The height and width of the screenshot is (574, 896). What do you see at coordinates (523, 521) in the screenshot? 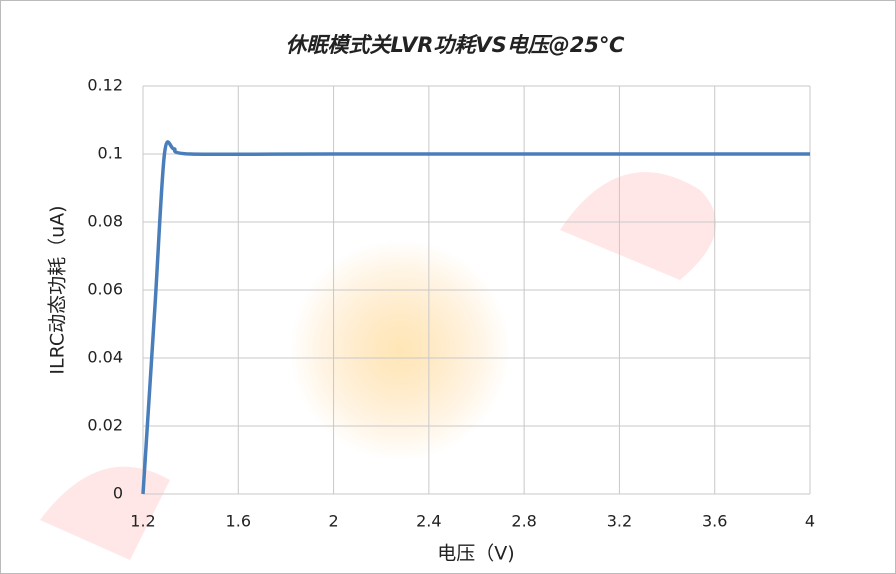
I see `x-tick-label: 2.8` at bounding box center [523, 521].